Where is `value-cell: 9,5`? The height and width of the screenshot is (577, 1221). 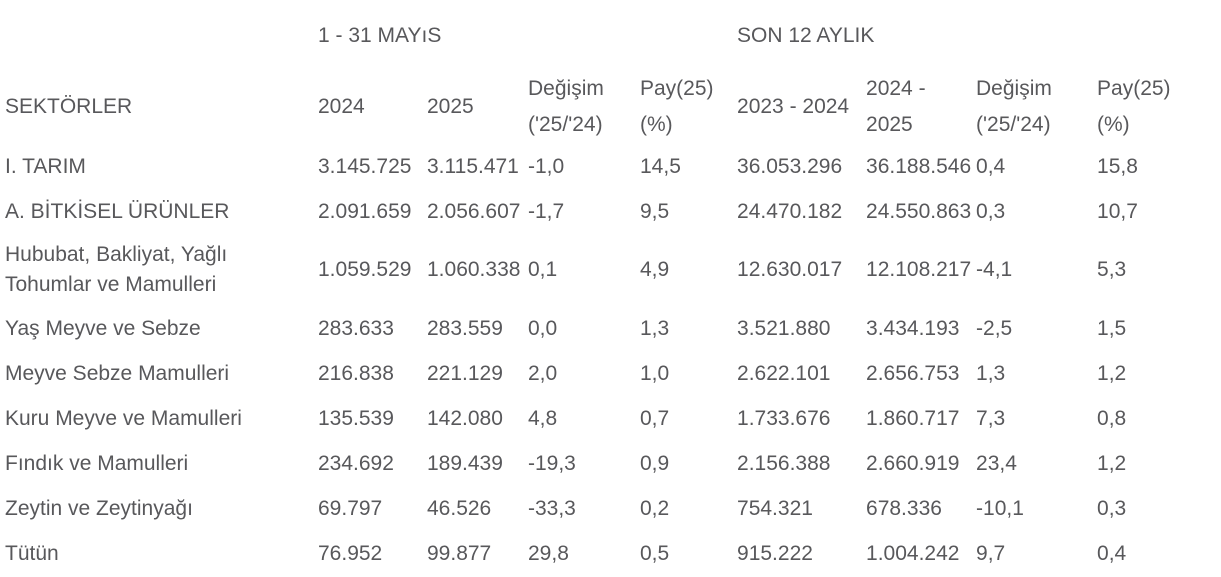 value-cell: 9,5 is located at coordinates (655, 211).